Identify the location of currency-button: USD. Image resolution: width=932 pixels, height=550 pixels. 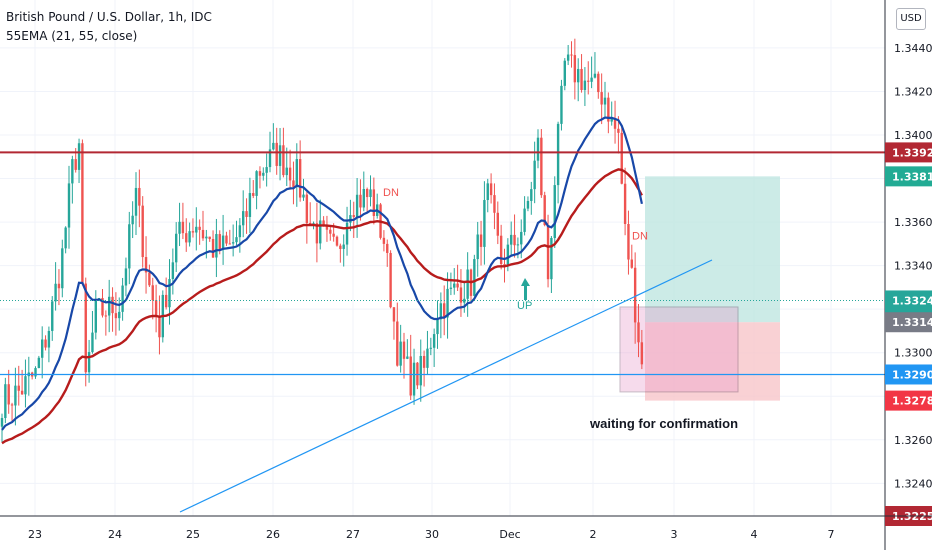
(911, 19).